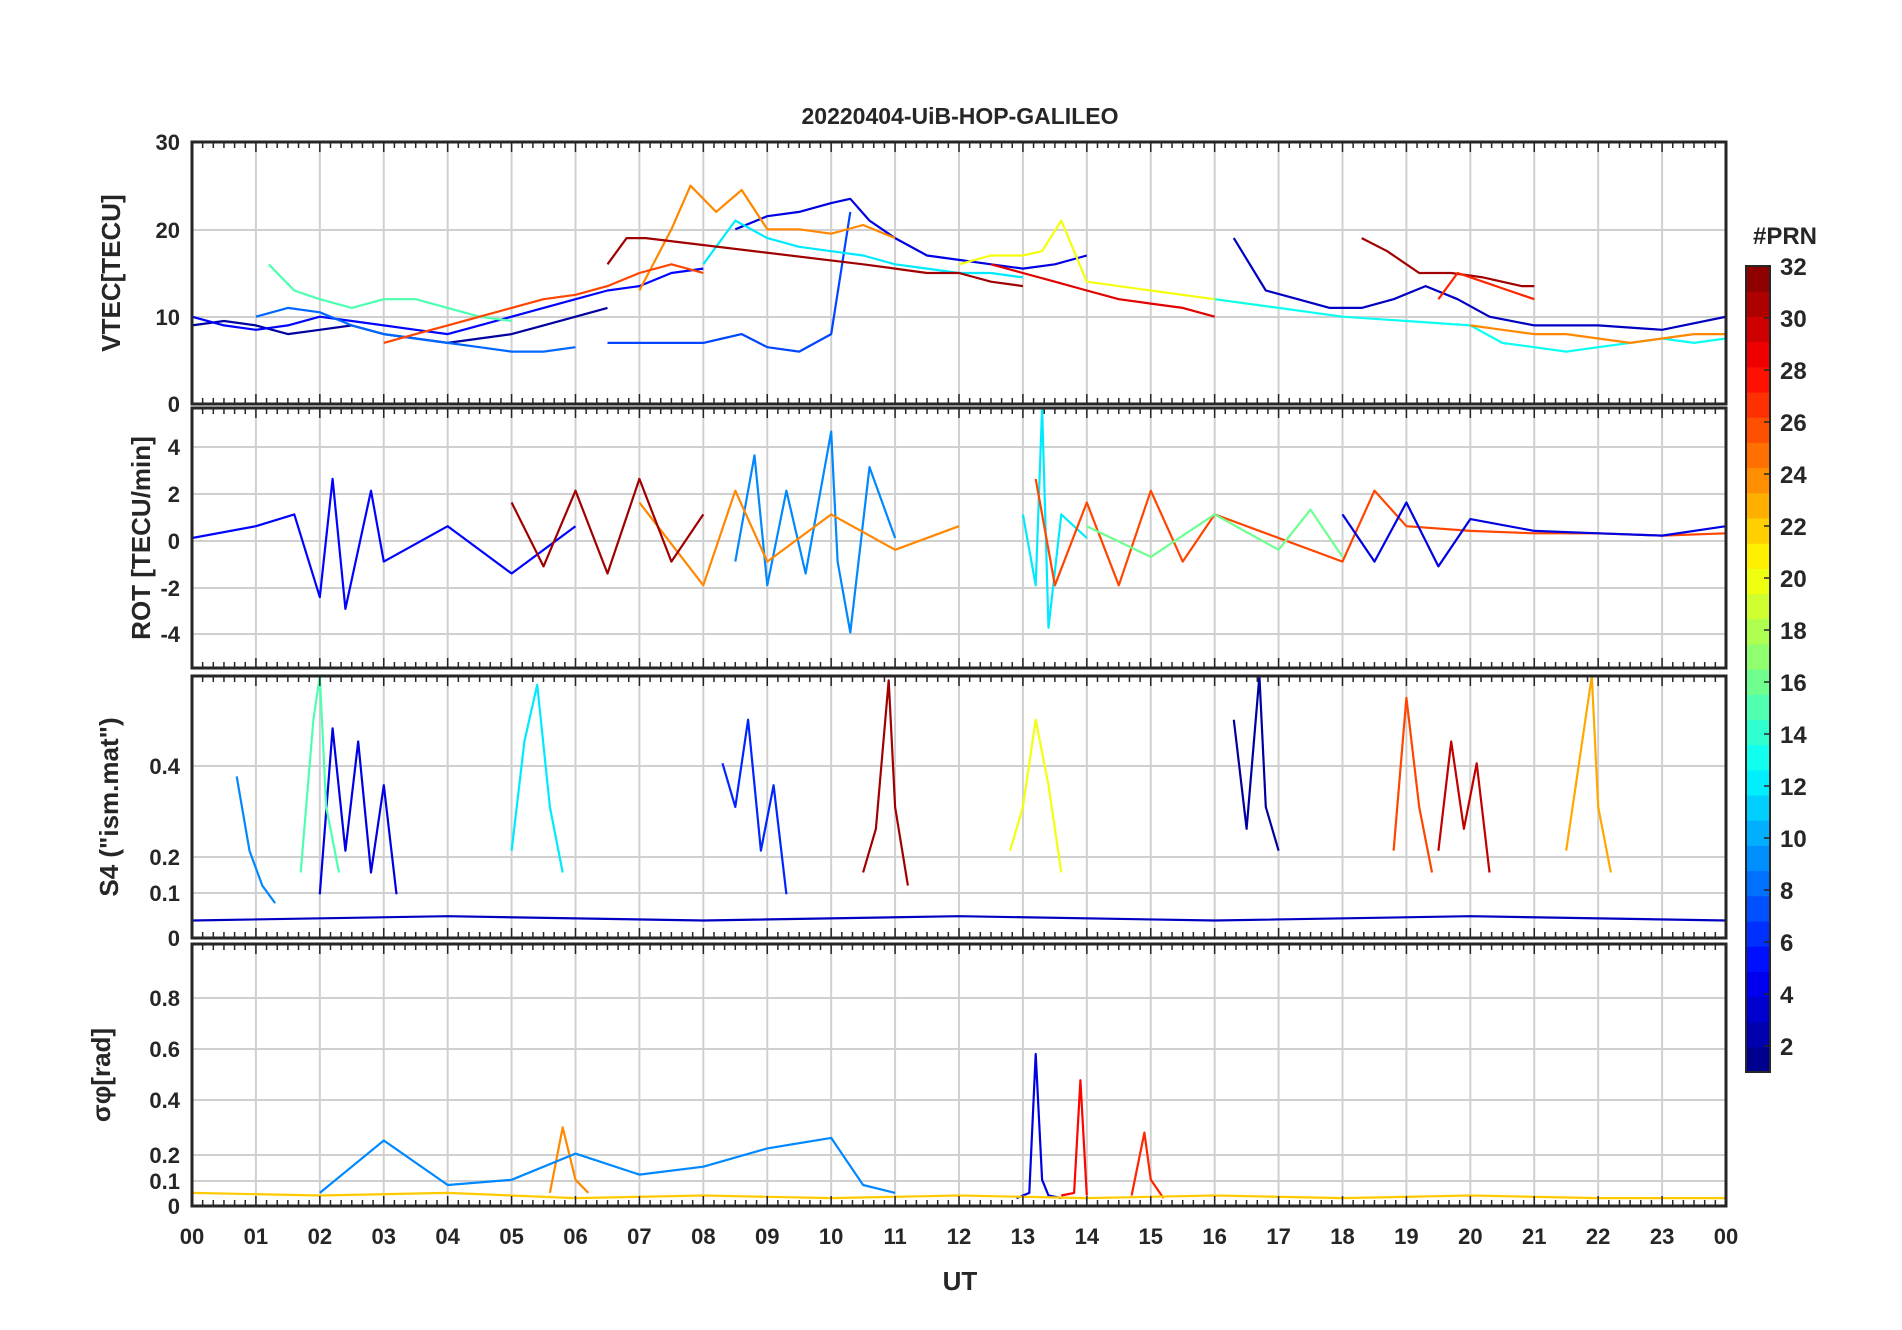 The image size is (1902, 1330). Describe the element at coordinates (384, 1236) in the screenshot. I see `x-tick-label: 03` at that location.